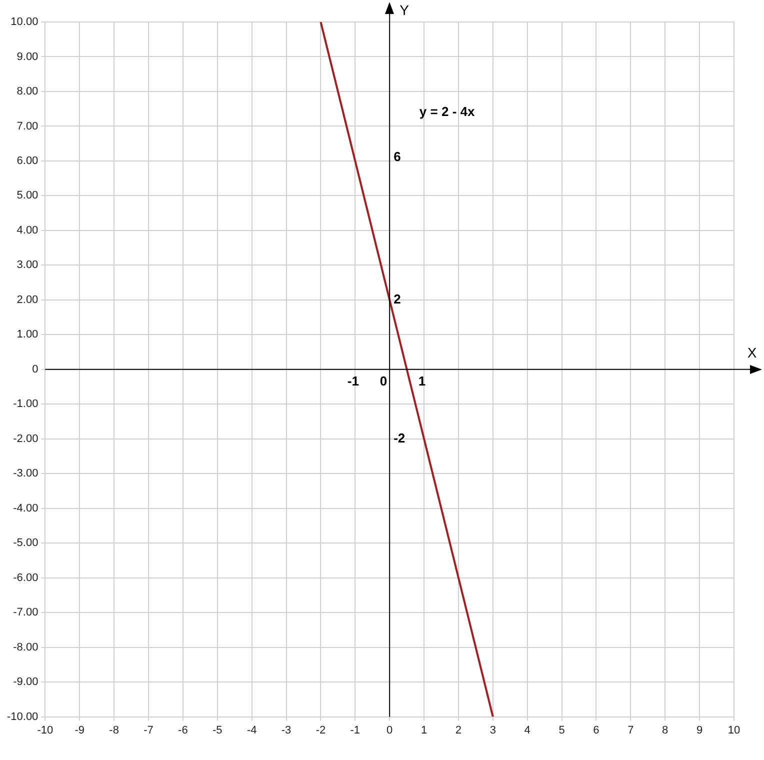  I want to click on y-tick-label: 6.00, so click(27, 160).